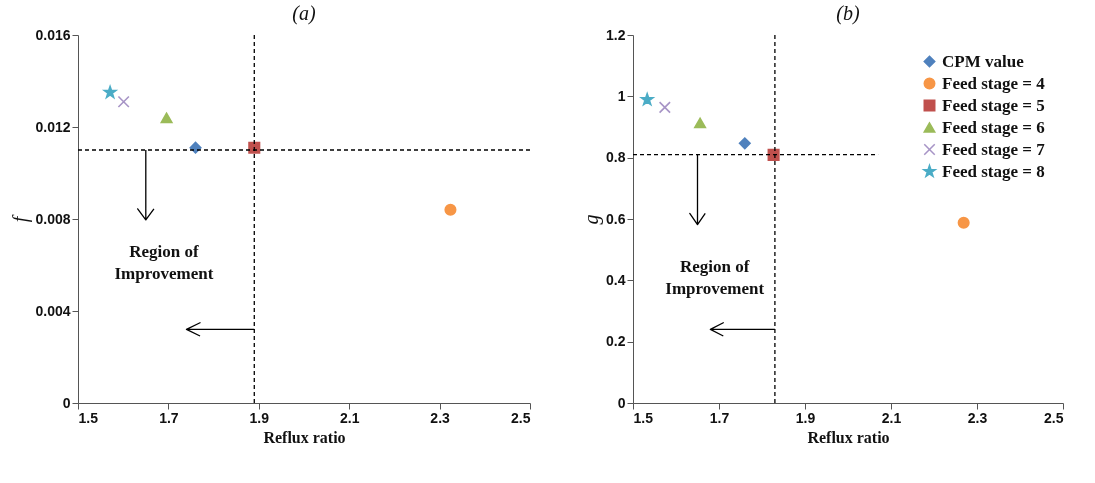 This screenshot has height=483, width=1095. I want to click on chart-title: (a), so click(304, 13).